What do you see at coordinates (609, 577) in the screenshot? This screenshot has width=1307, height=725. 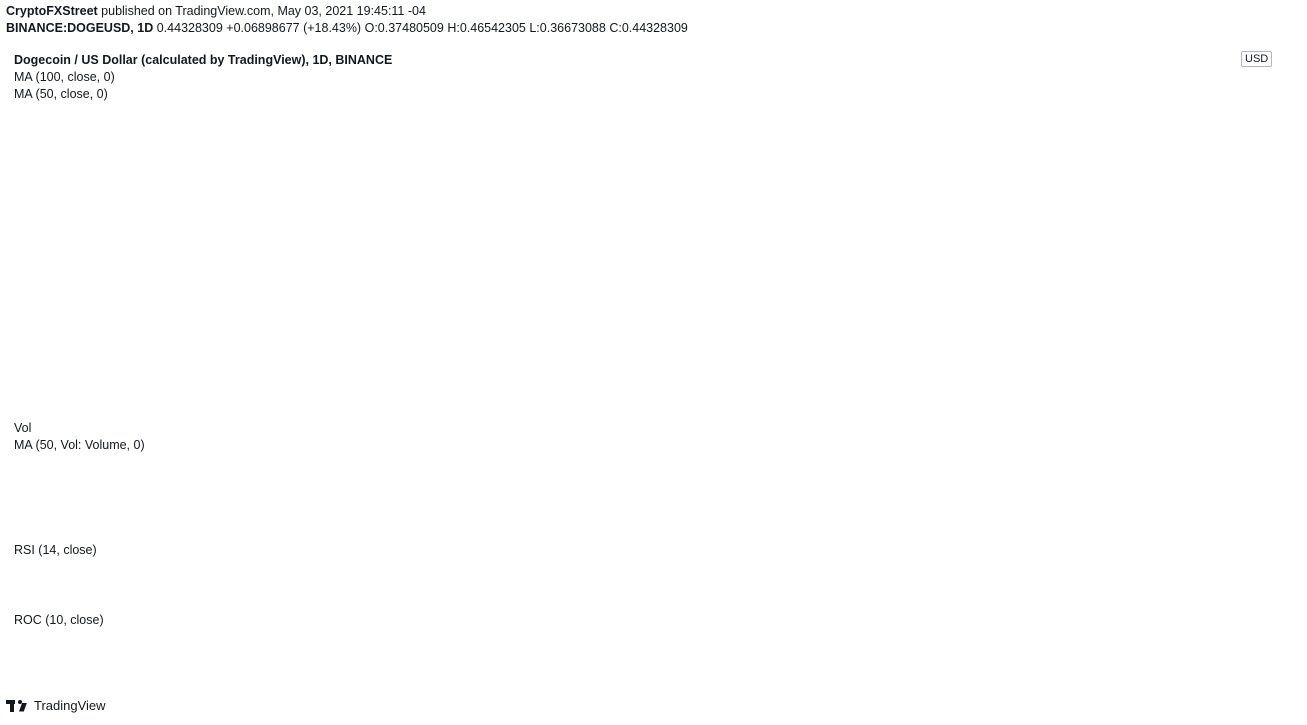 I see `rsi-band` at bounding box center [609, 577].